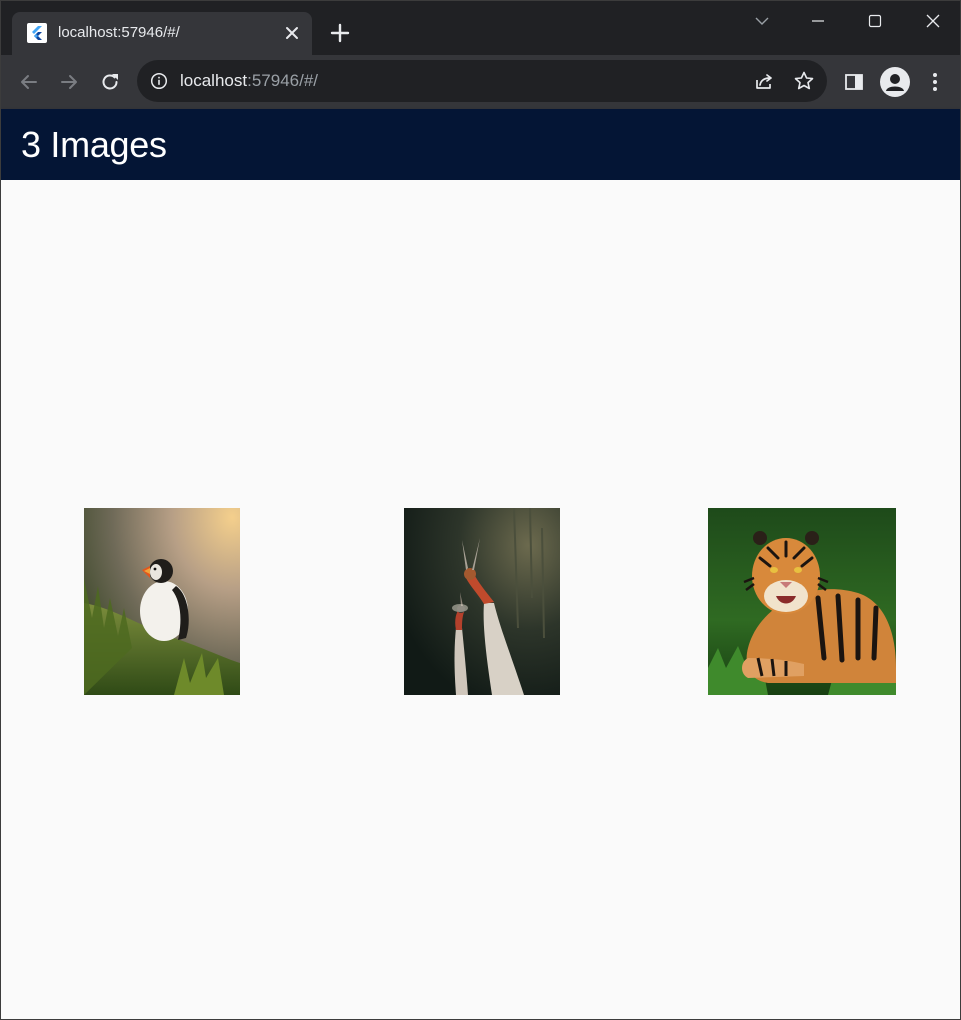 The image size is (961, 1020). What do you see at coordinates (119, 32) in the screenshot?
I see `tab-title: localhost:57946/#/` at bounding box center [119, 32].